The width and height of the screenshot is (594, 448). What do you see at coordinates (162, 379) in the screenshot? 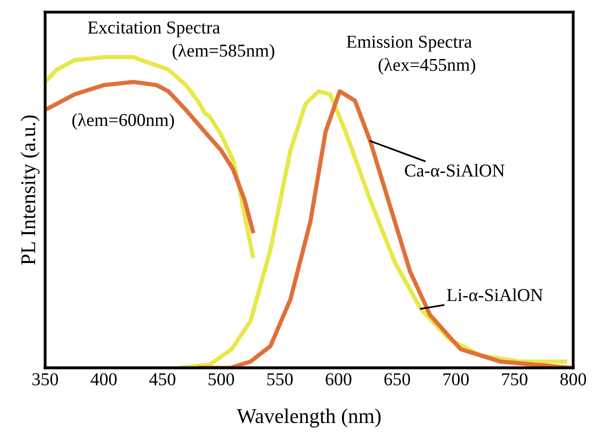
I see `x-tick-label: 450` at bounding box center [162, 379].